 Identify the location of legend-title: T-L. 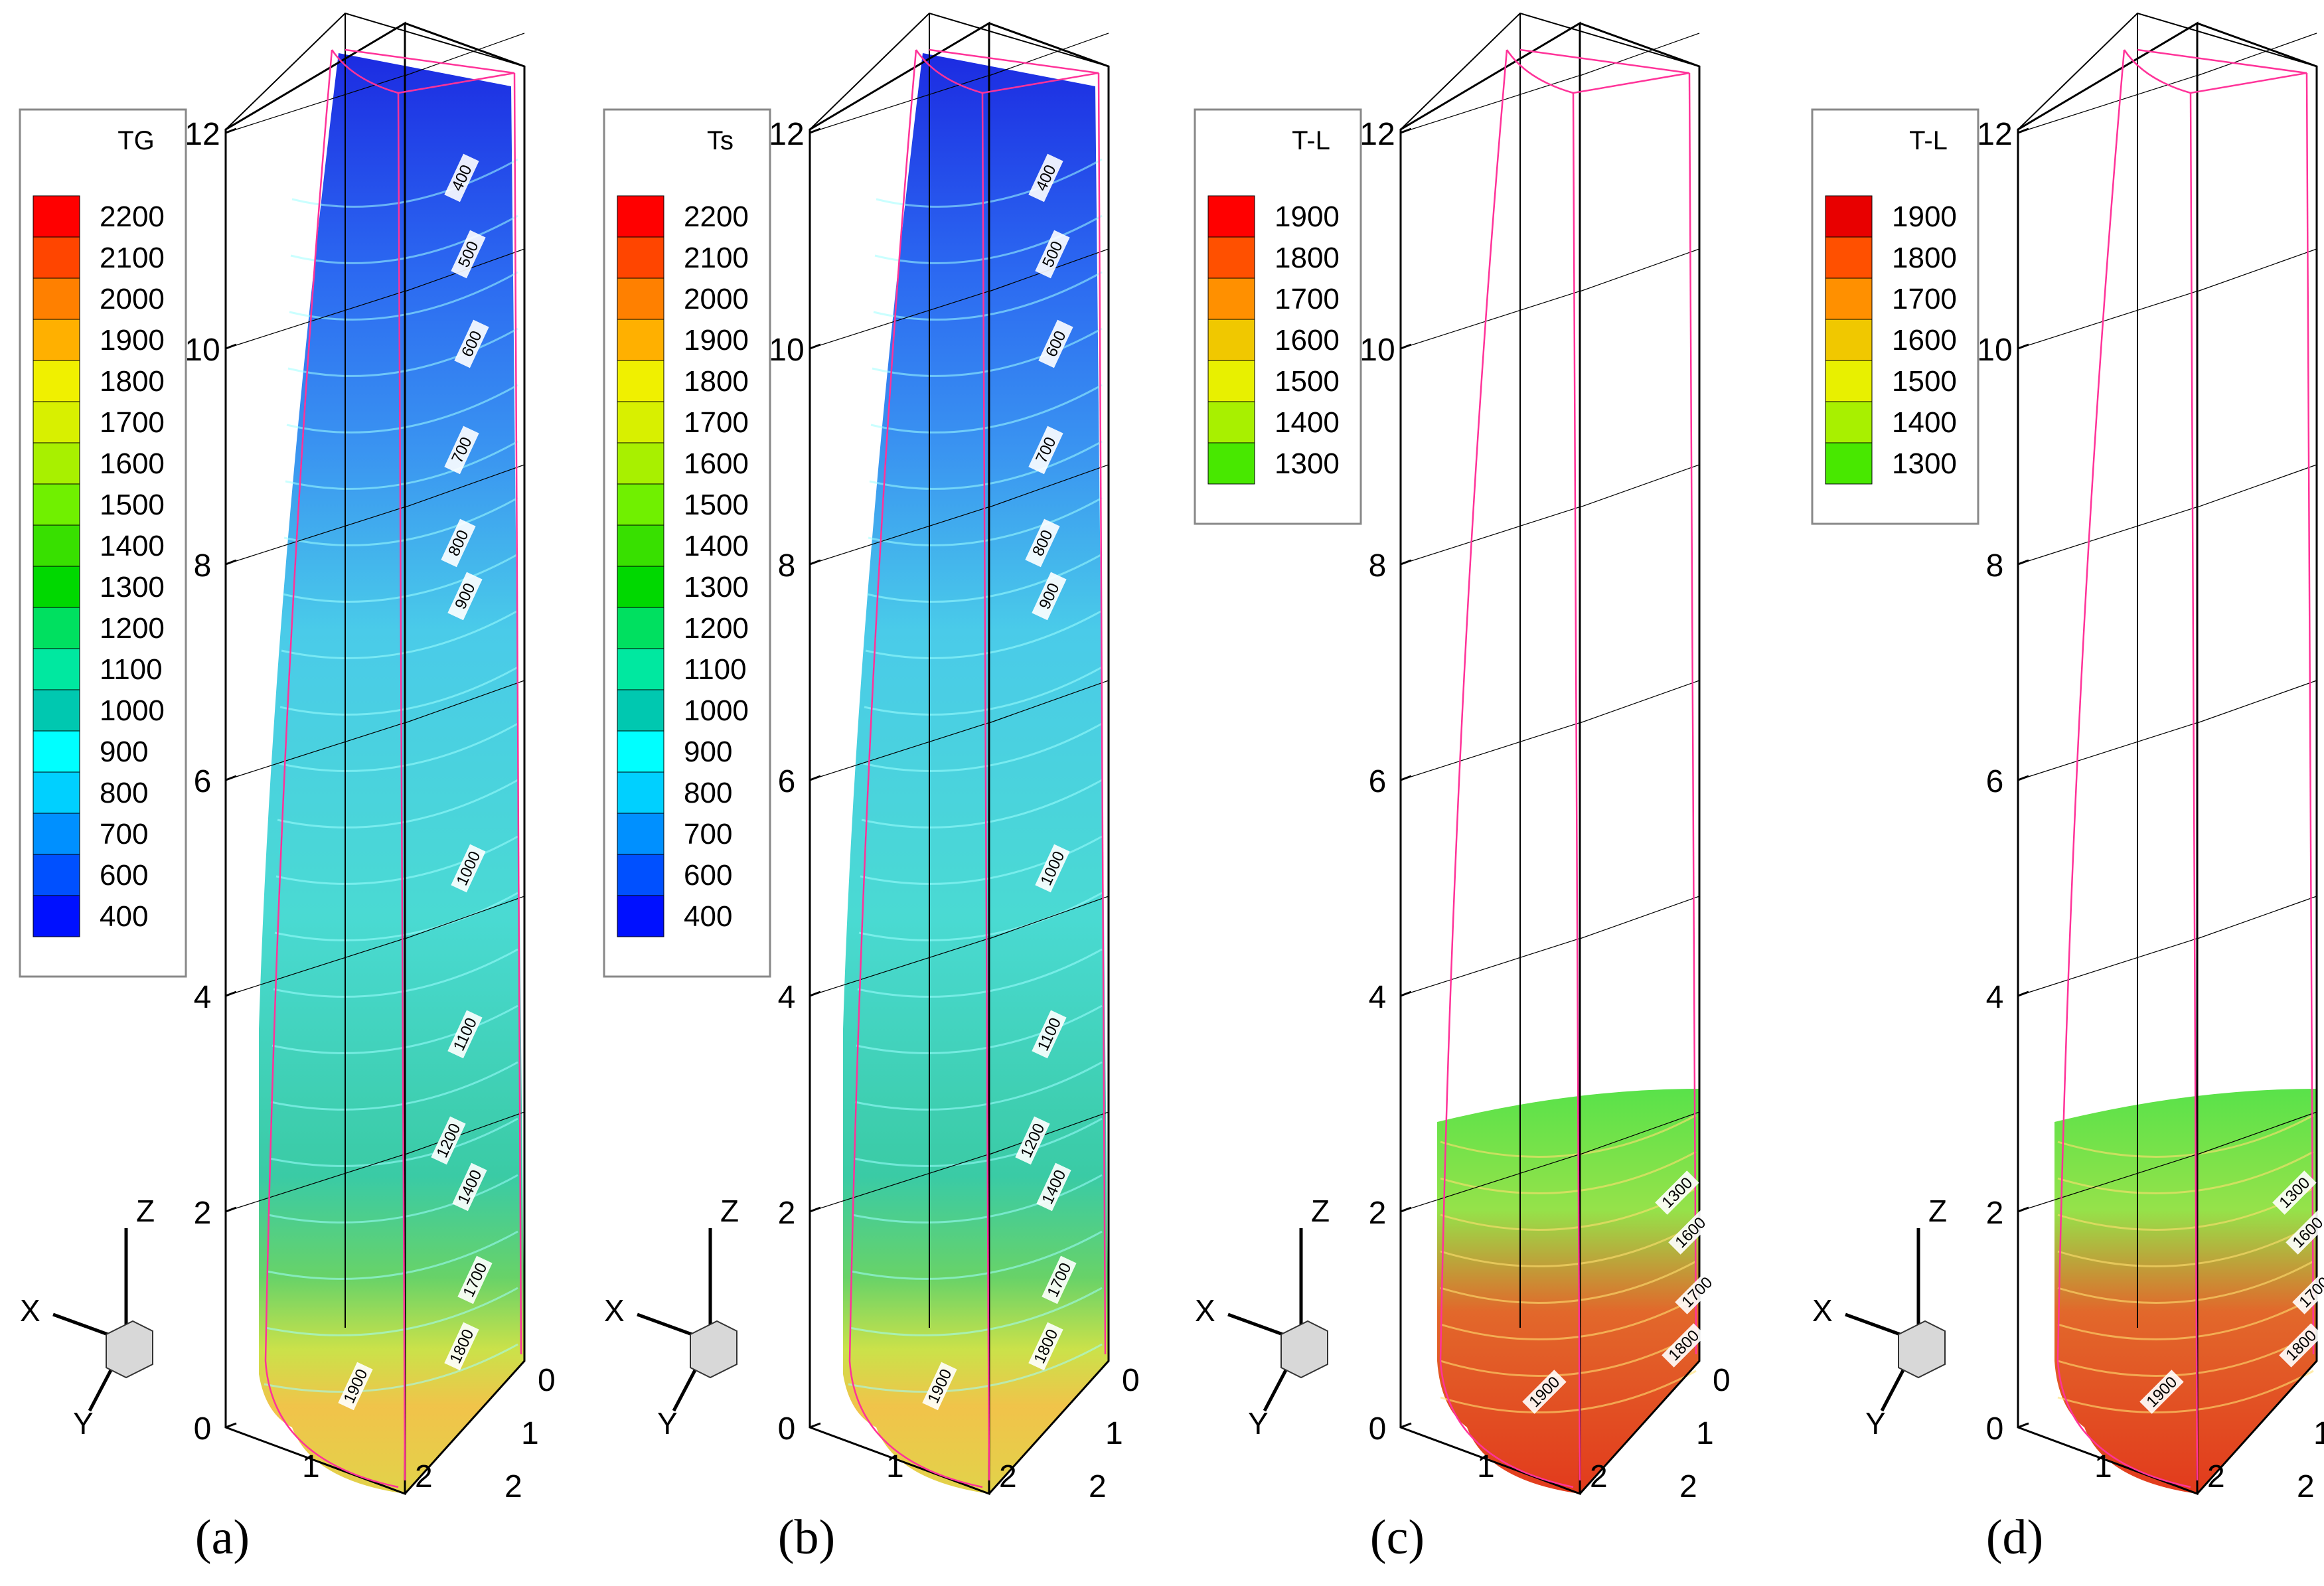
(1928, 140).